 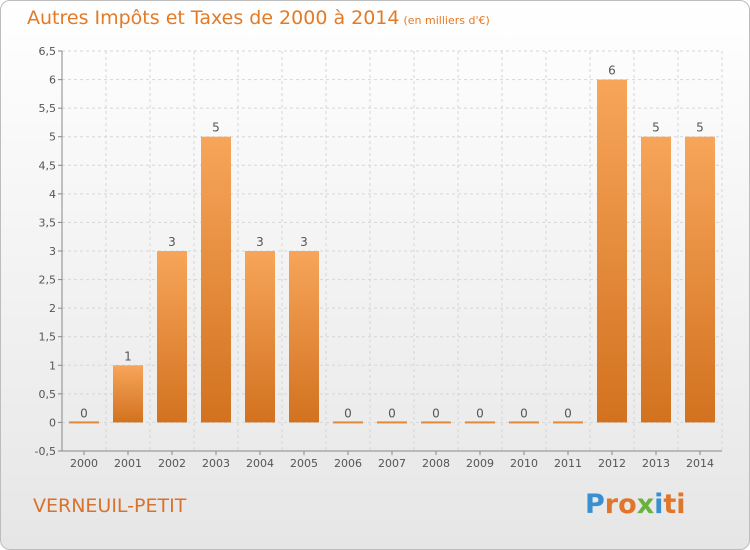 I want to click on proxiti-logo: Proxiti, so click(x=635, y=504).